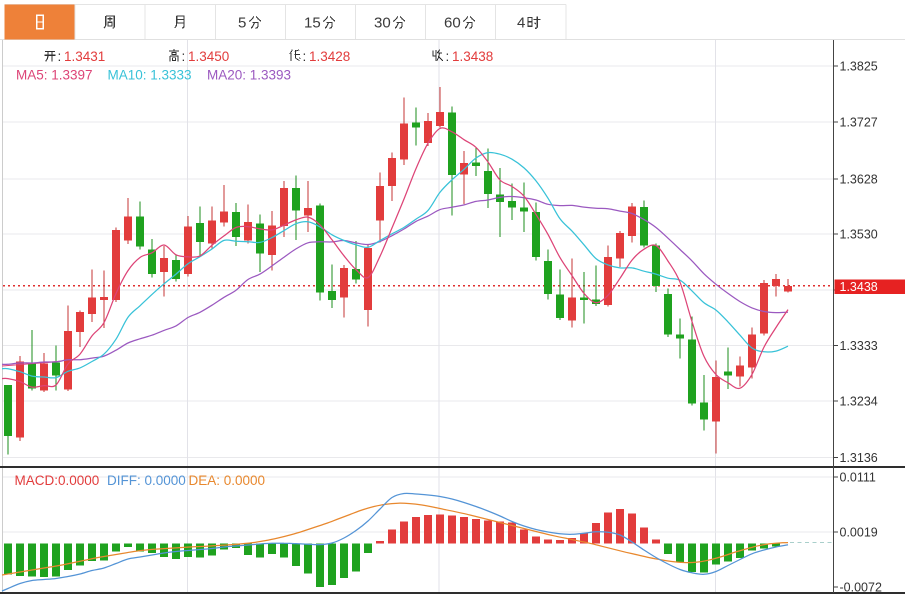  What do you see at coordinates (312, 23) in the screenshot?
I see `svg-text: 15` at bounding box center [312, 23].